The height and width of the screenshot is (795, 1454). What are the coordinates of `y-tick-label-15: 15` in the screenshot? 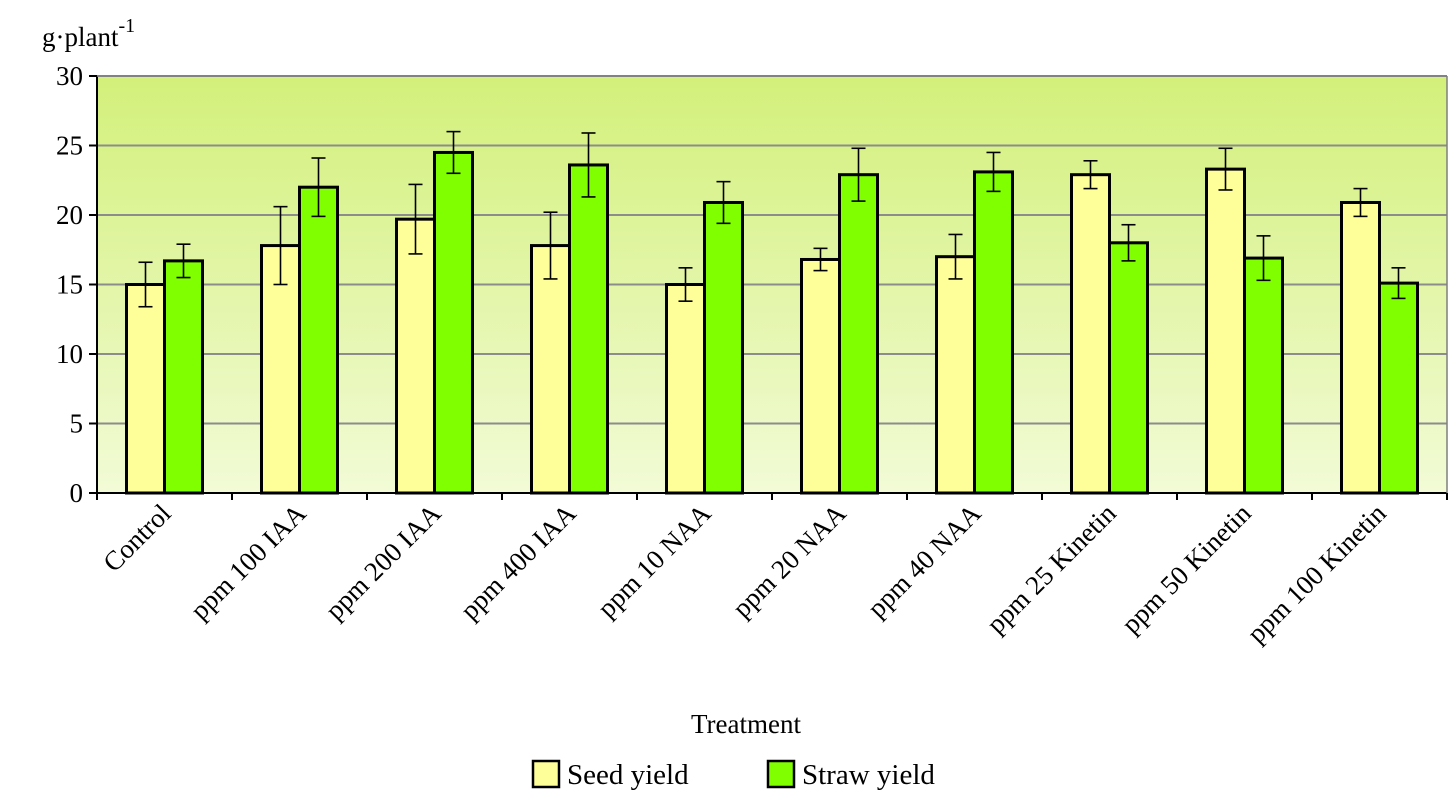 It's located at (69, 285).